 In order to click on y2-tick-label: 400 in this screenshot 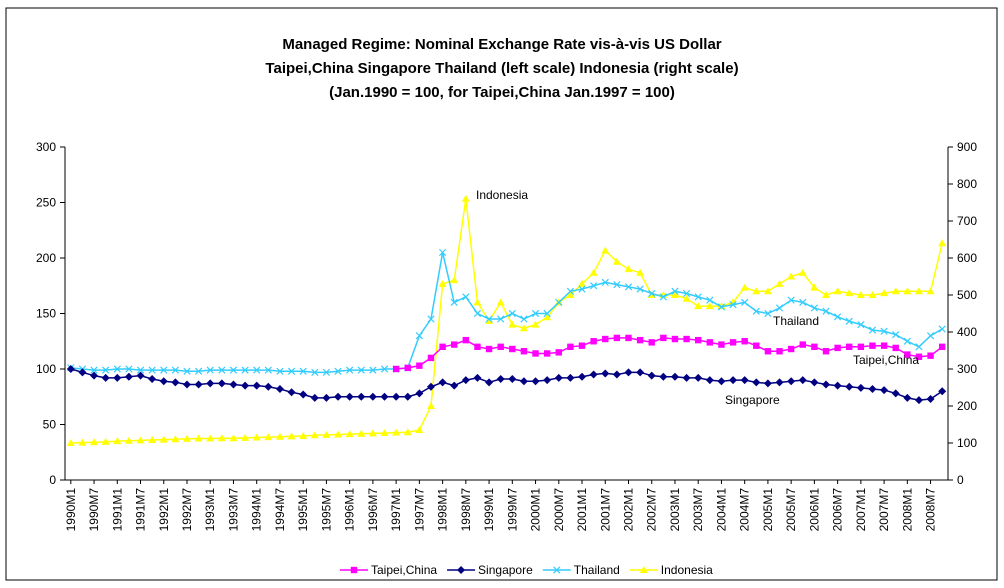, I will do `click(967, 332)`.